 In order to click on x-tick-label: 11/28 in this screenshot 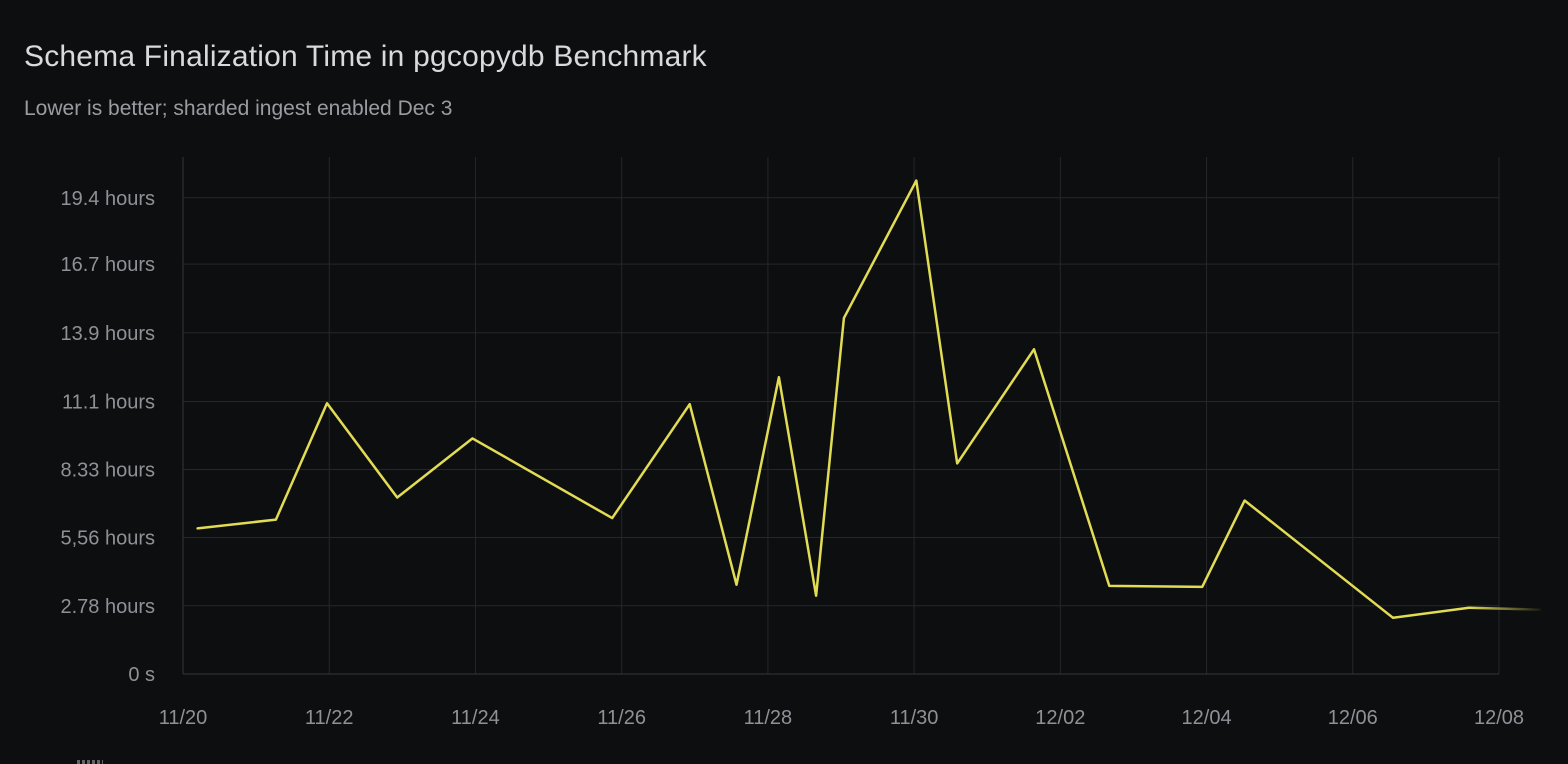, I will do `click(768, 718)`.